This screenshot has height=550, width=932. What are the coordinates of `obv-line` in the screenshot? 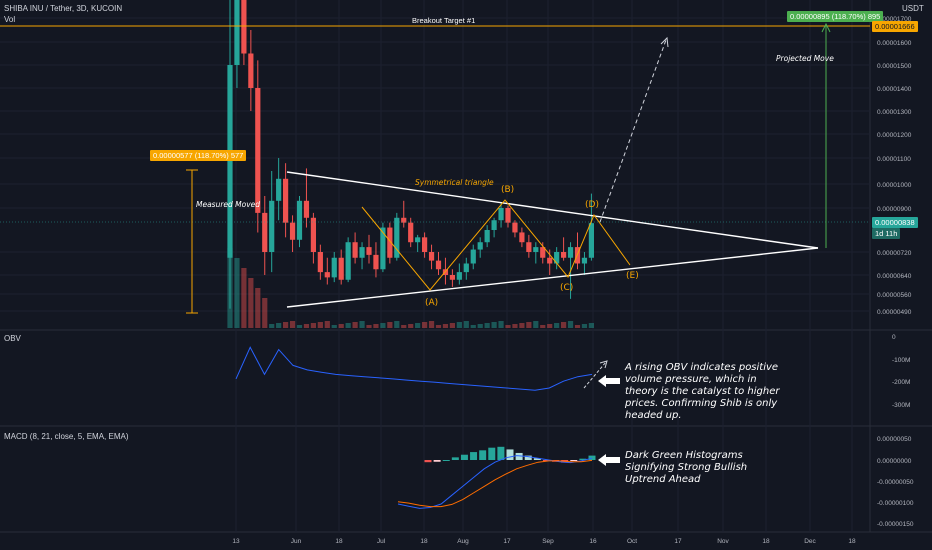 It's located at (414, 368).